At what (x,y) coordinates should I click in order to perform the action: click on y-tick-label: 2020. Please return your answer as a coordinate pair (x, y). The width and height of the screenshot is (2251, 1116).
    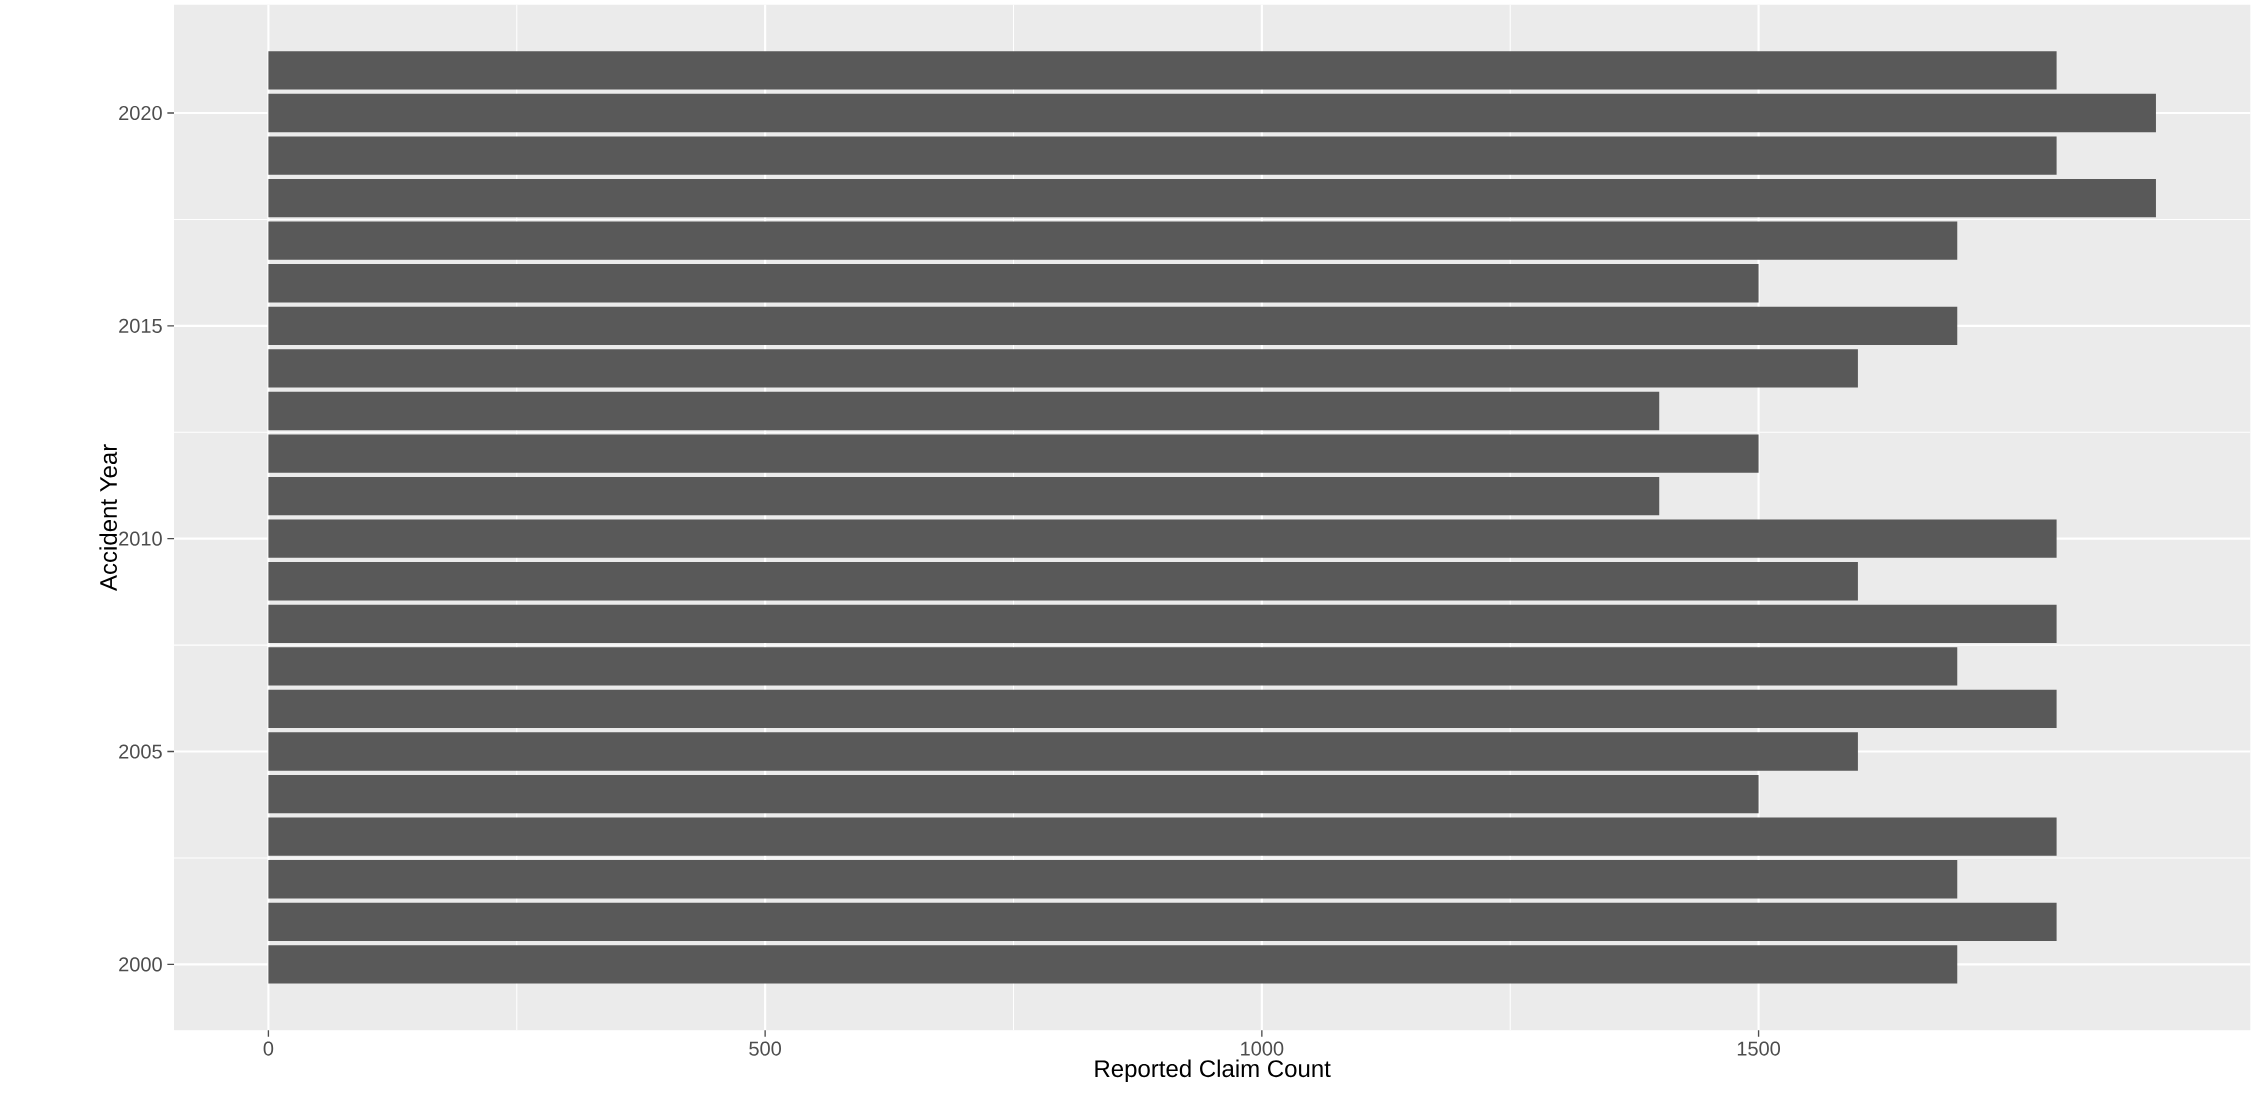
    Looking at the image, I should click on (140, 112).